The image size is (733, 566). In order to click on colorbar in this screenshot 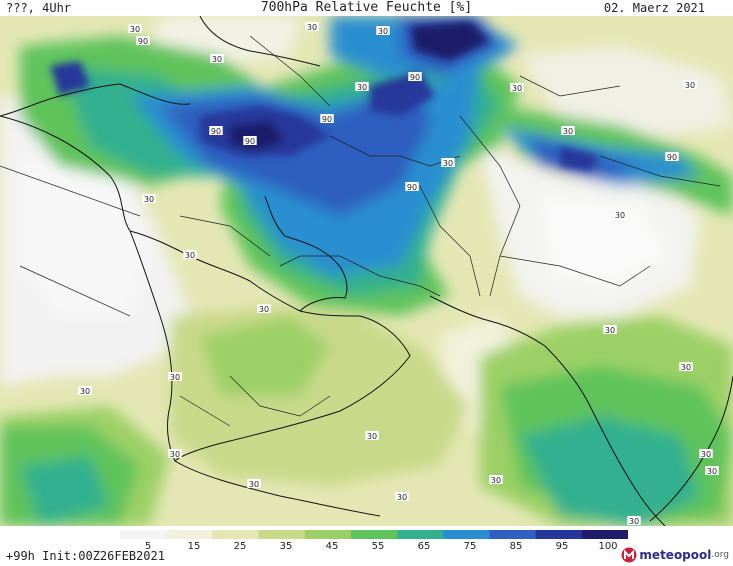, I will do `click(374, 534)`.